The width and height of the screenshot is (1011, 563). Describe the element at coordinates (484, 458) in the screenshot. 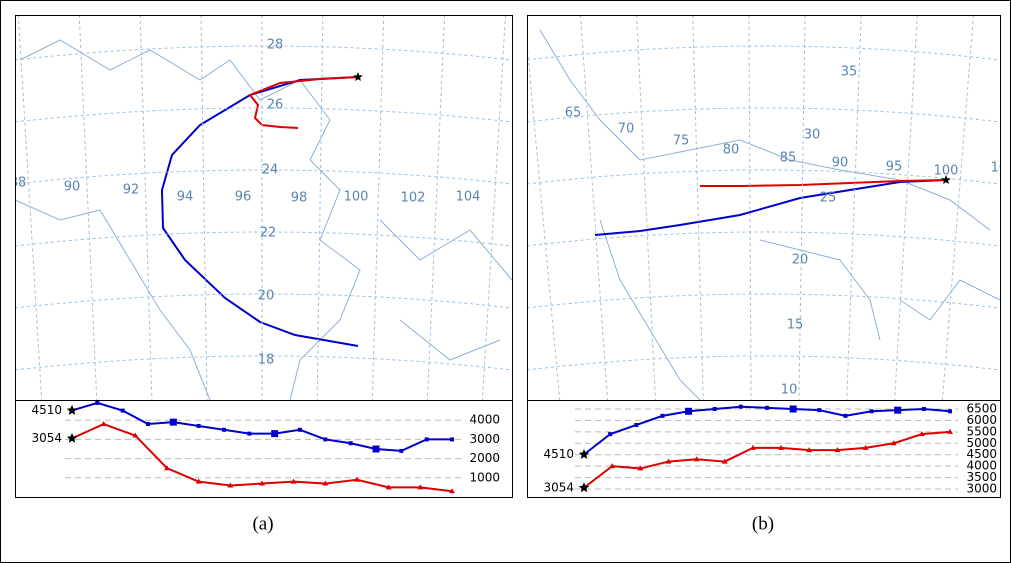

I see `y-tick-label: 2000` at that location.